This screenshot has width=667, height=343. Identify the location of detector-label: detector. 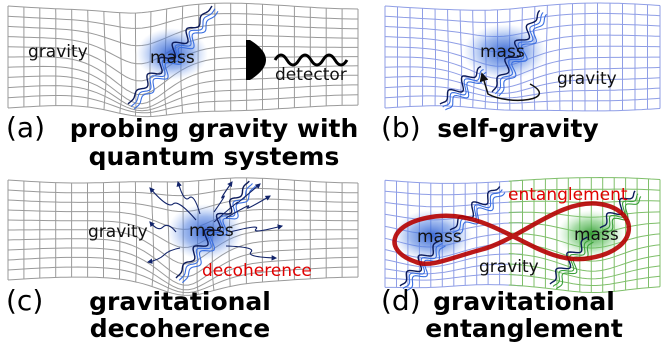
(311, 75).